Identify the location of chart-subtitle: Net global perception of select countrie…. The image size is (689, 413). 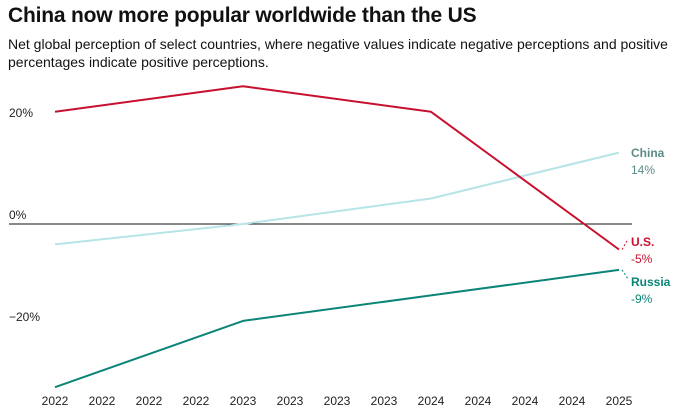
(338, 53).